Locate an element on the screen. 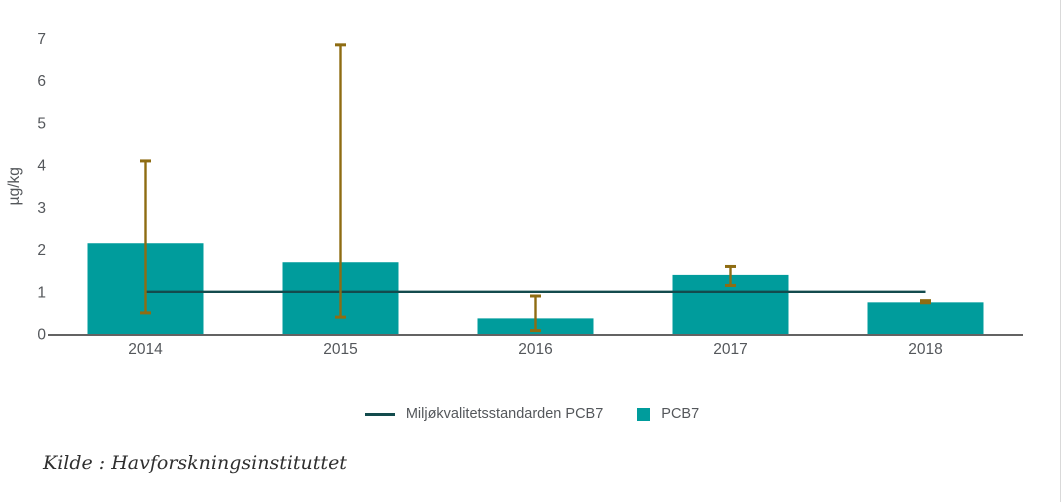  y-tick-label: 5 is located at coordinates (41, 123).